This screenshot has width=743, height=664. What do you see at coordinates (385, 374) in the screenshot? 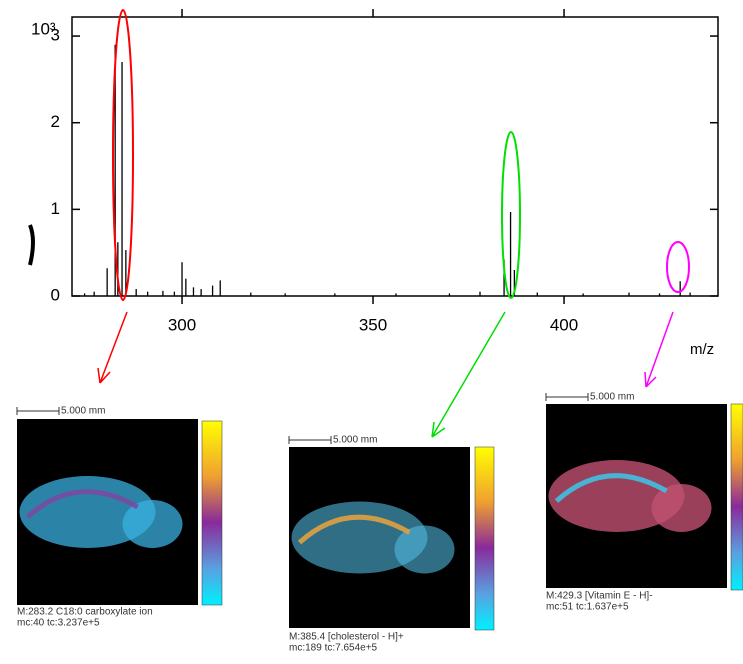
I see `arrows` at bounding box center [385, 374].